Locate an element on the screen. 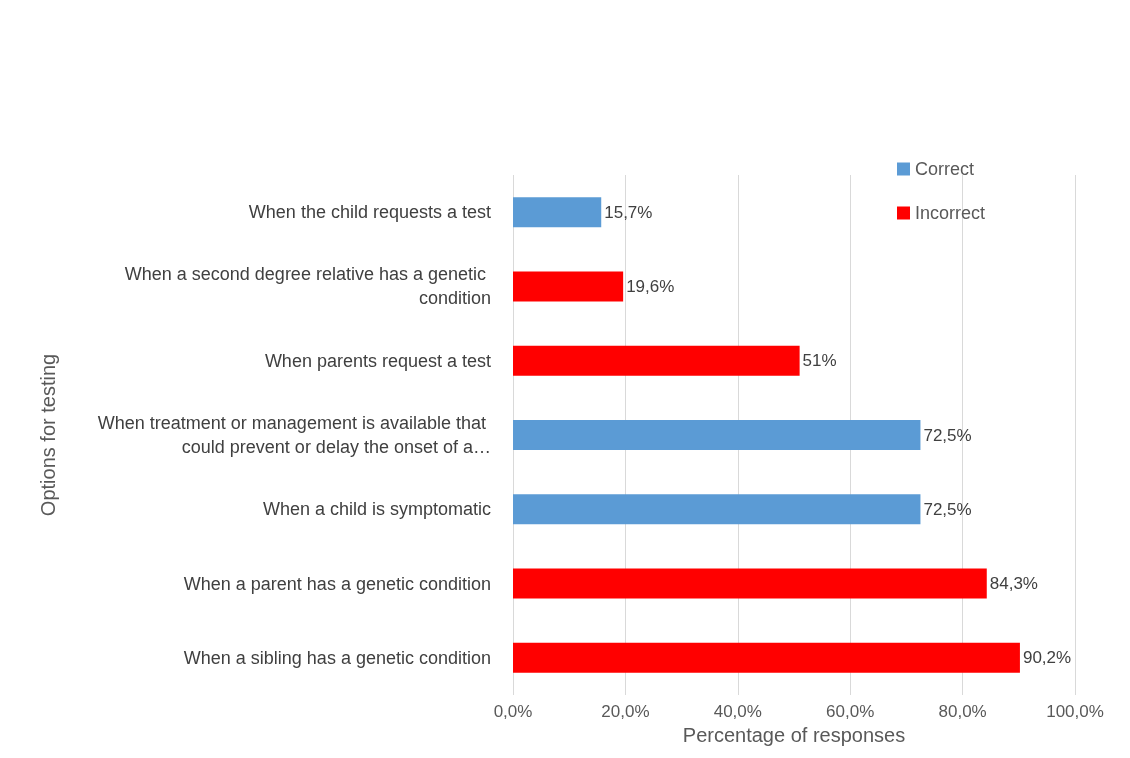 The width and height of the screenshot is (1130, 758). data-label: 15,7% is located at coordinates (628, 212).